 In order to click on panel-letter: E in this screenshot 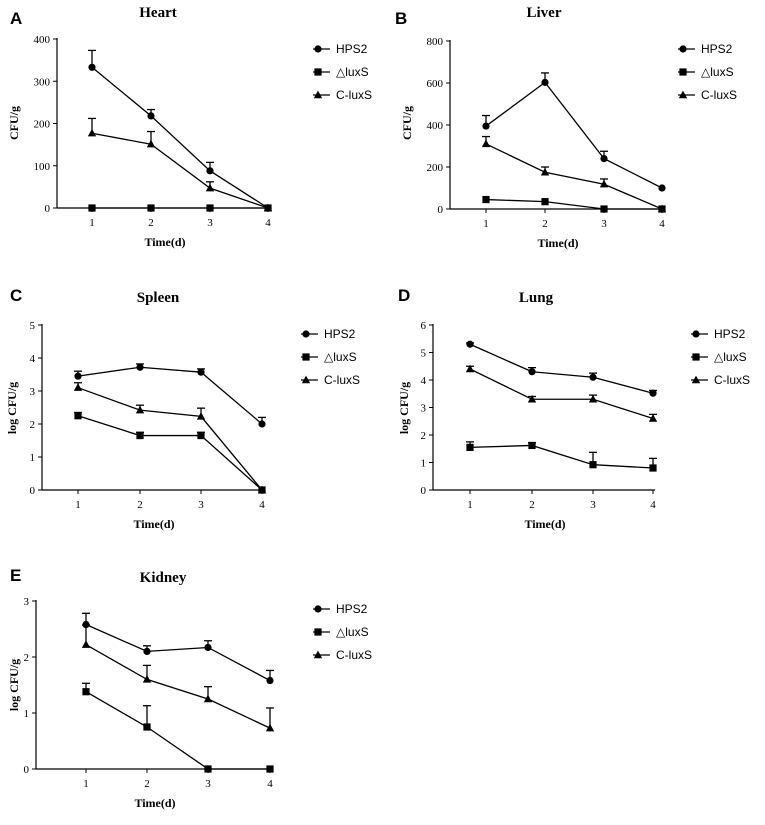, I will do `click(15, 575)`.